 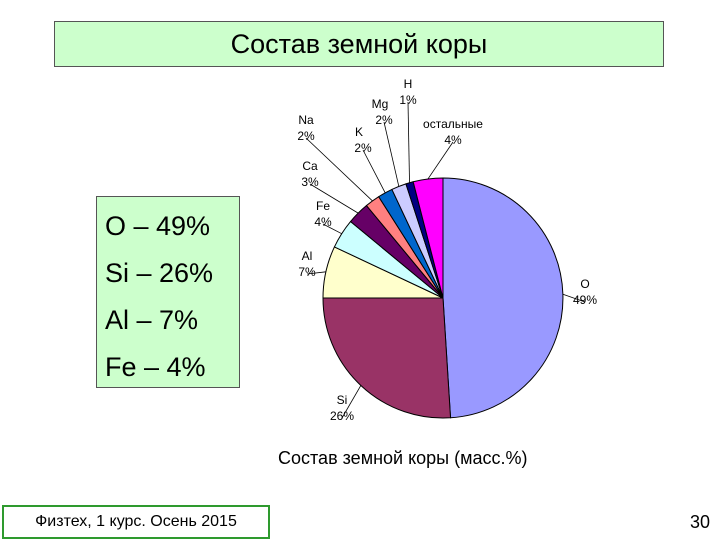 I want to click on page-number: 30, so click(x=699, y=522).